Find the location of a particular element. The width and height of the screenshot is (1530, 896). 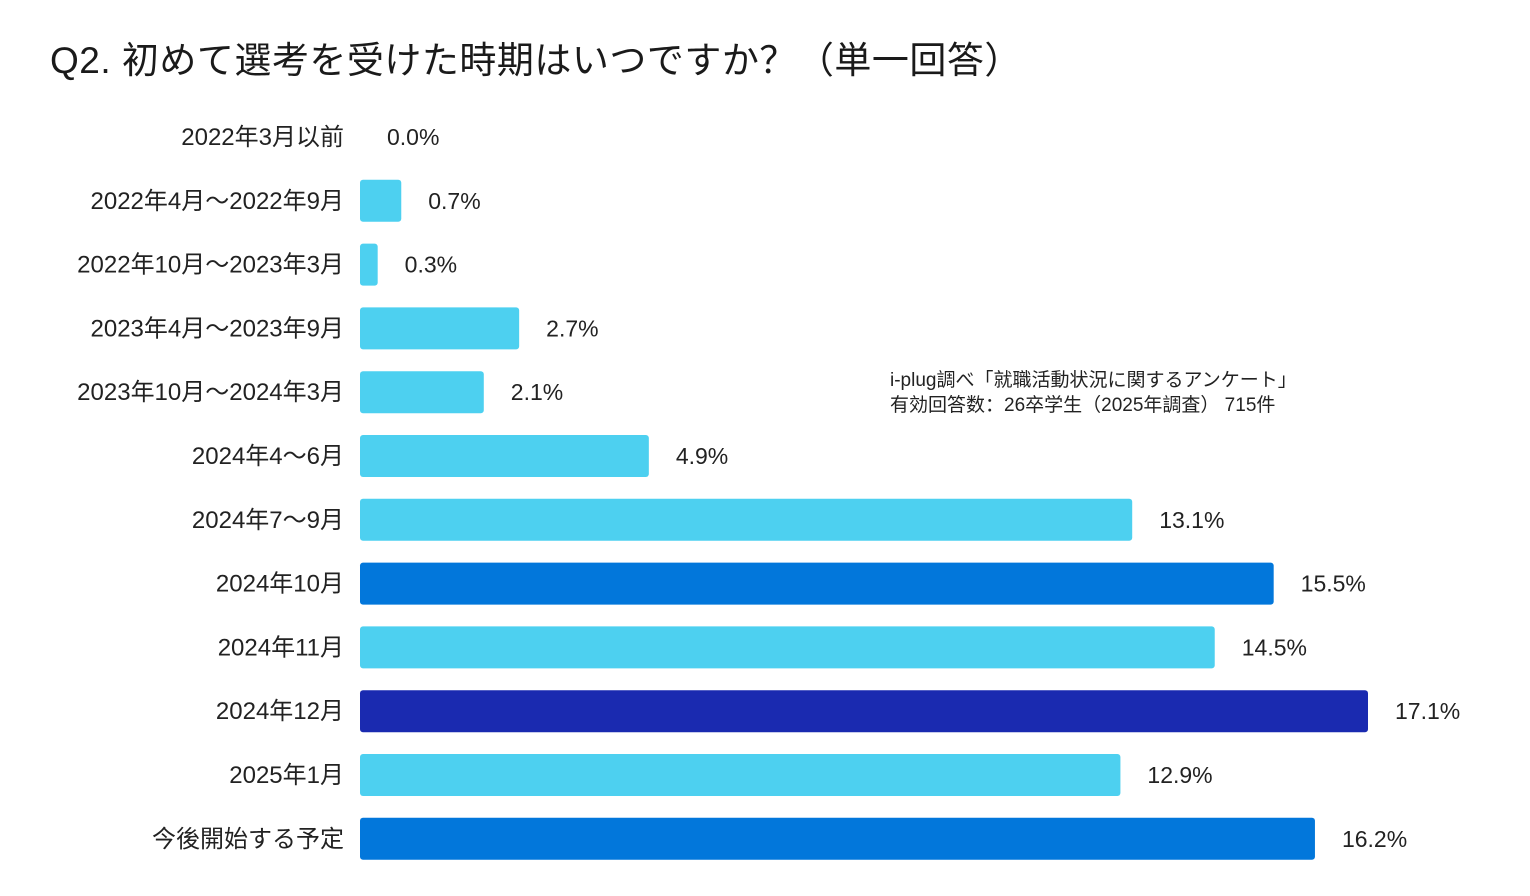

value-label: 2.7% is located at coordinates (572, 328).